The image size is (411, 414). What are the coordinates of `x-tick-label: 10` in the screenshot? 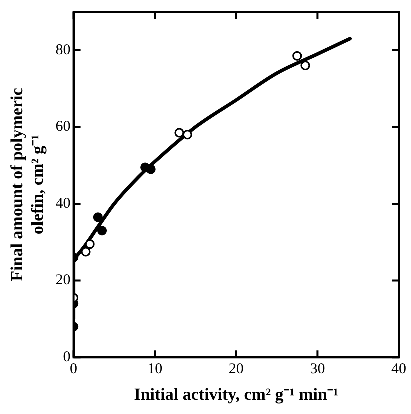 It's located at (155, 370).